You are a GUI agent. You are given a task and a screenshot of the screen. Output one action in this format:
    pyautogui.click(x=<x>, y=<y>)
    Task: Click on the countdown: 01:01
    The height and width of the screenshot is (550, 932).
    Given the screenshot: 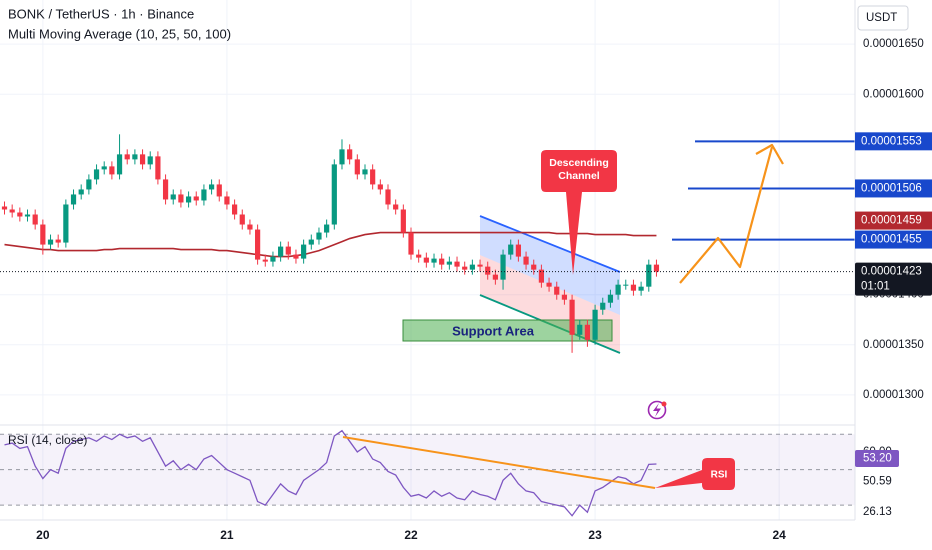 What is the action you would take?
    pyautogui.click(x=875, y=287)
    